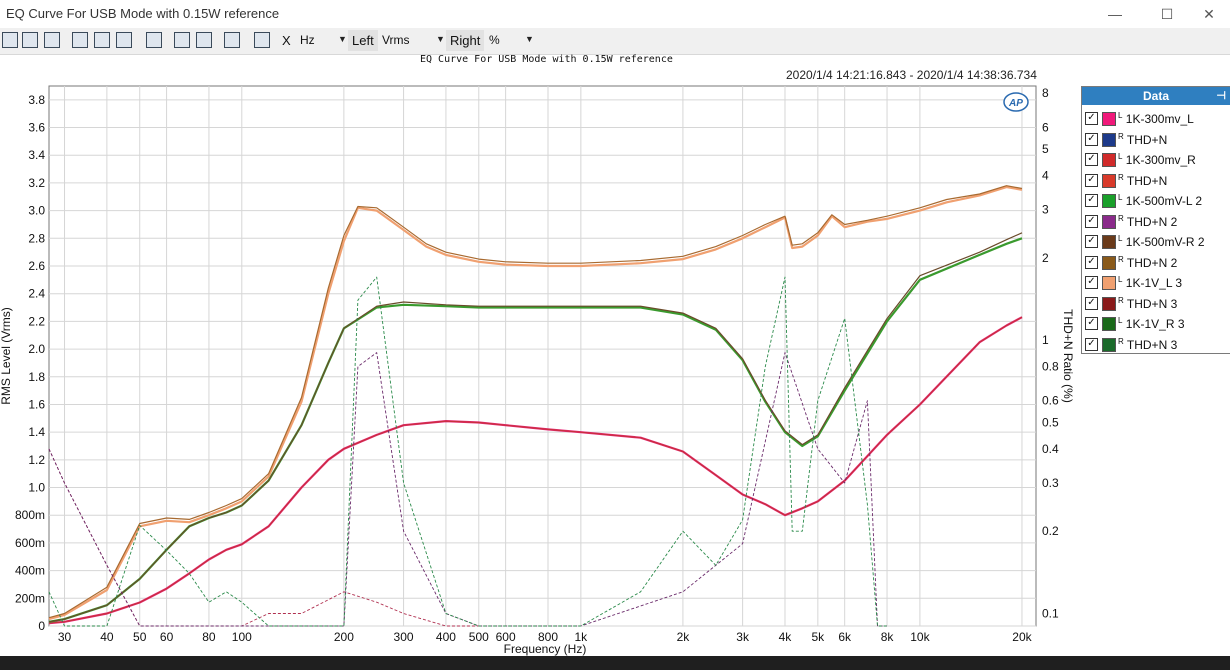 This screenshot has height=670, width=1230. Describe the element at coordinates (1167, 14) in the screenshot. I see `maximize-button: ☐` at that location.